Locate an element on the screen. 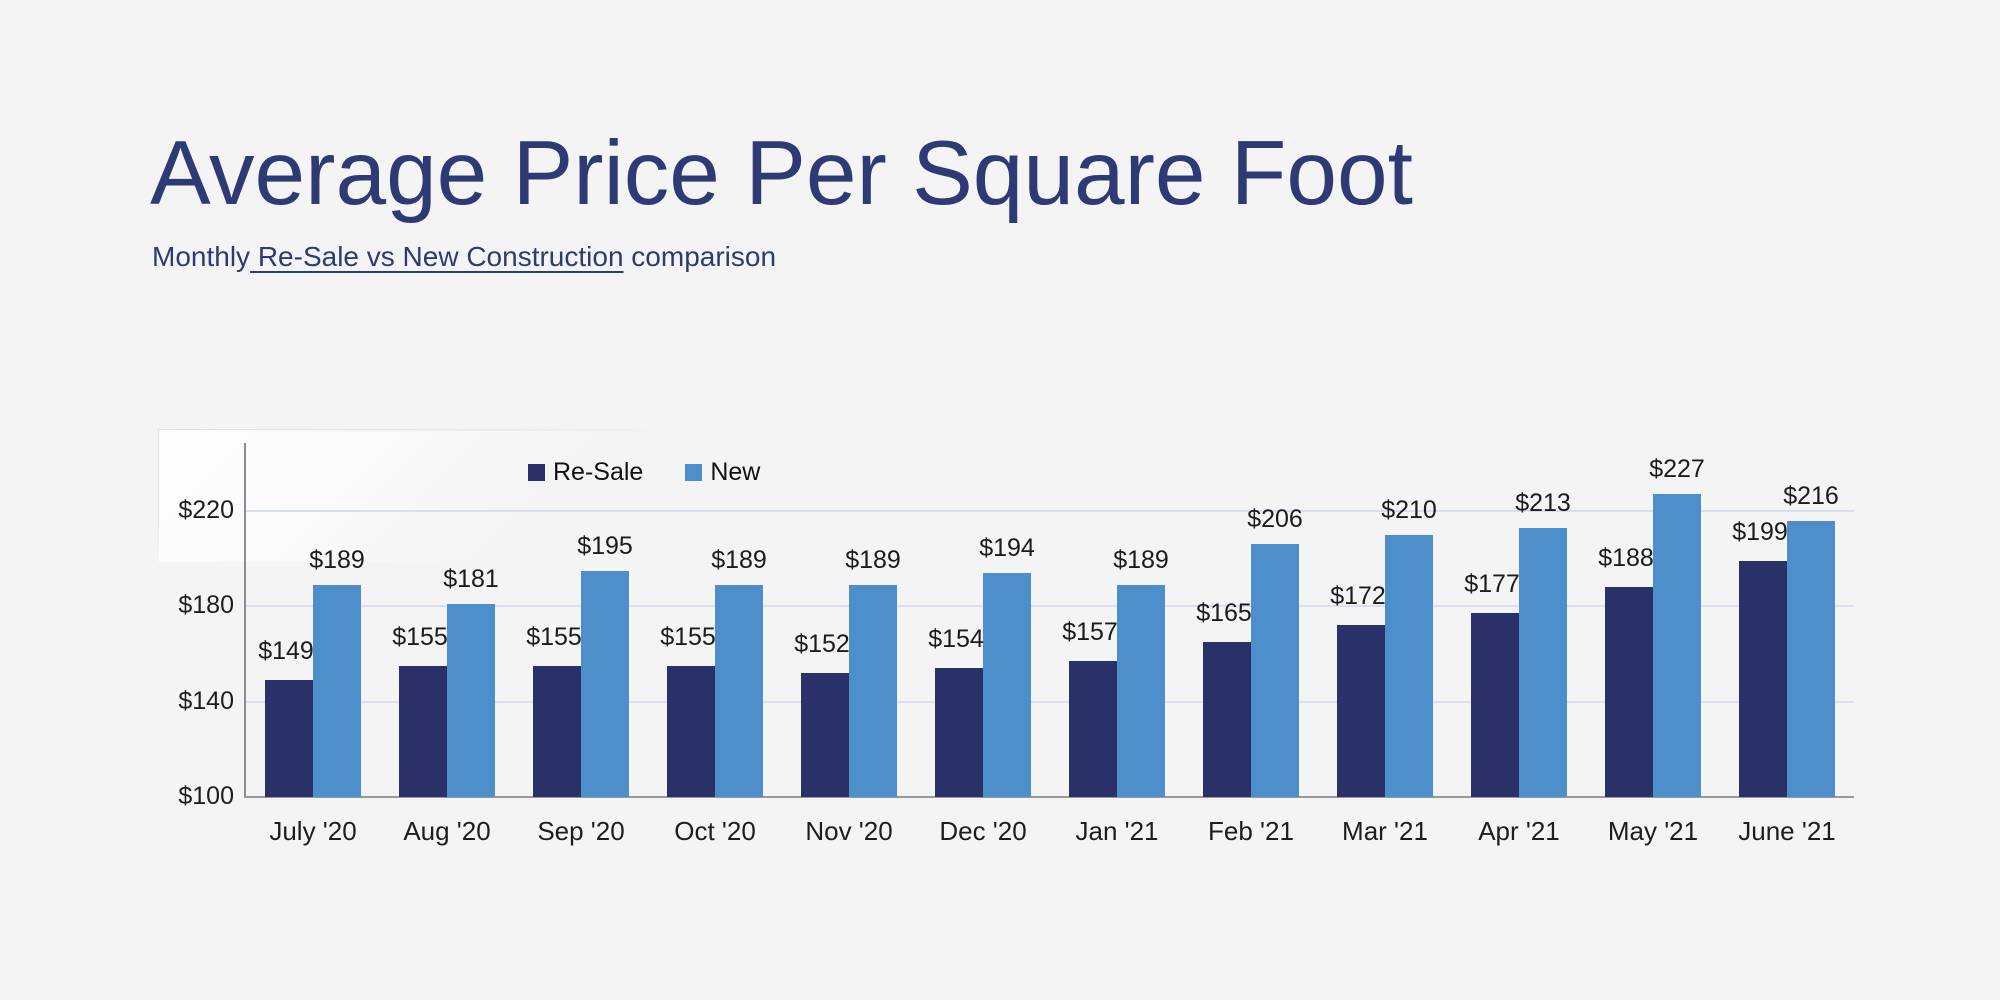  bar-value-label-new: $194 is located at coordinates (1007, 547).